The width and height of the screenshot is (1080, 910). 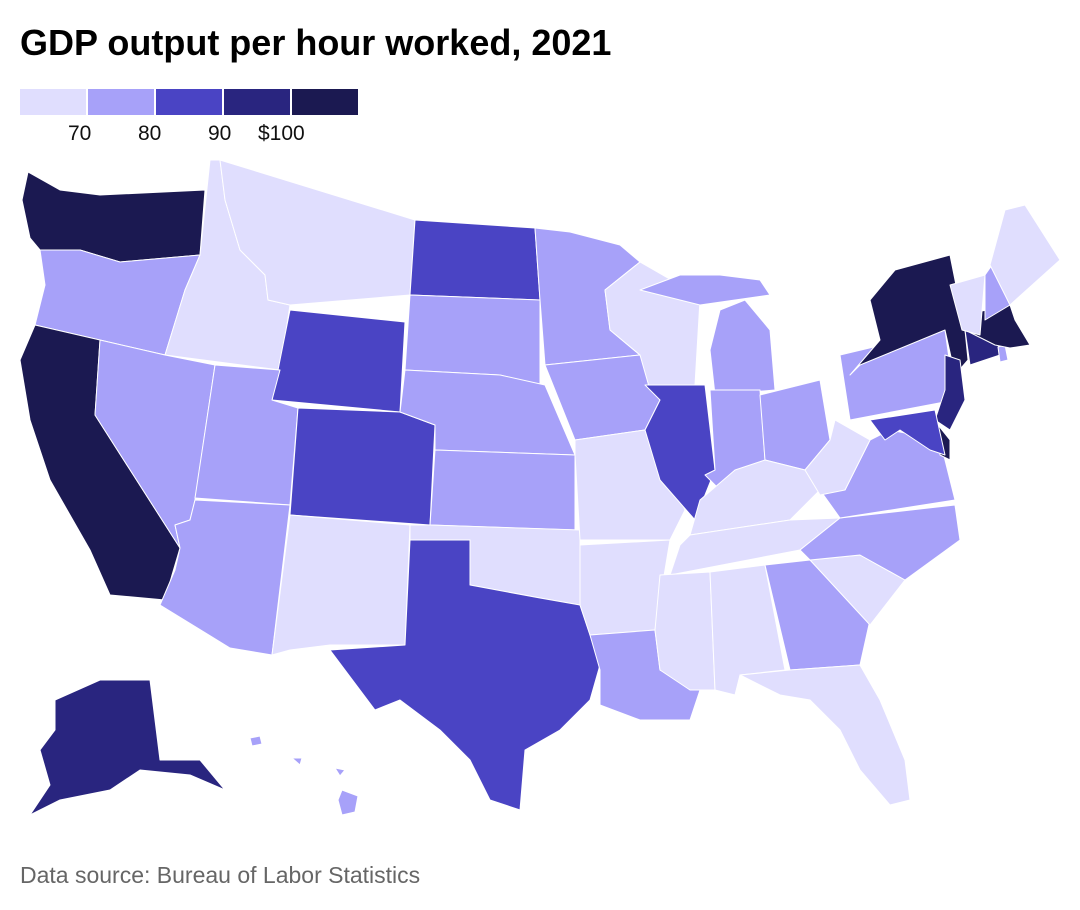 I want to click on state-tx, so click(x=465, y=675).